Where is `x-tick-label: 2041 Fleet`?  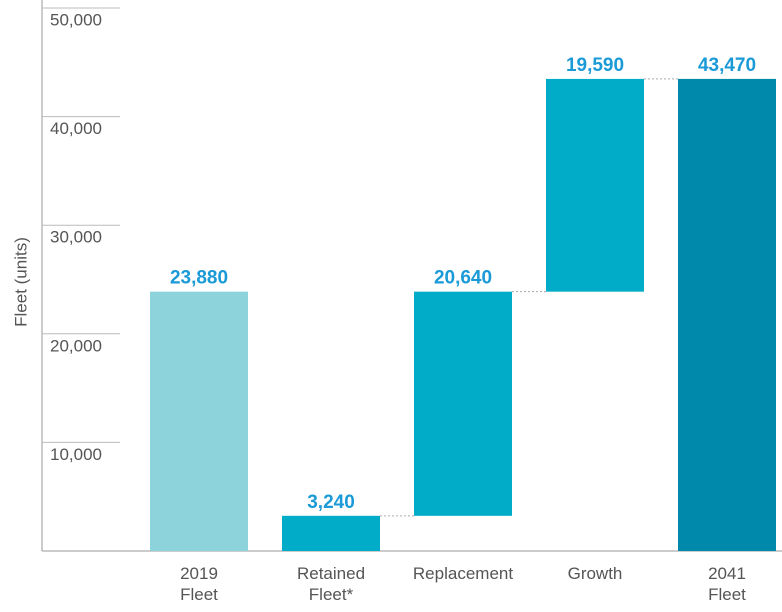
x-tick-label: 2041 Fleet is located at coordinates (727, 584).